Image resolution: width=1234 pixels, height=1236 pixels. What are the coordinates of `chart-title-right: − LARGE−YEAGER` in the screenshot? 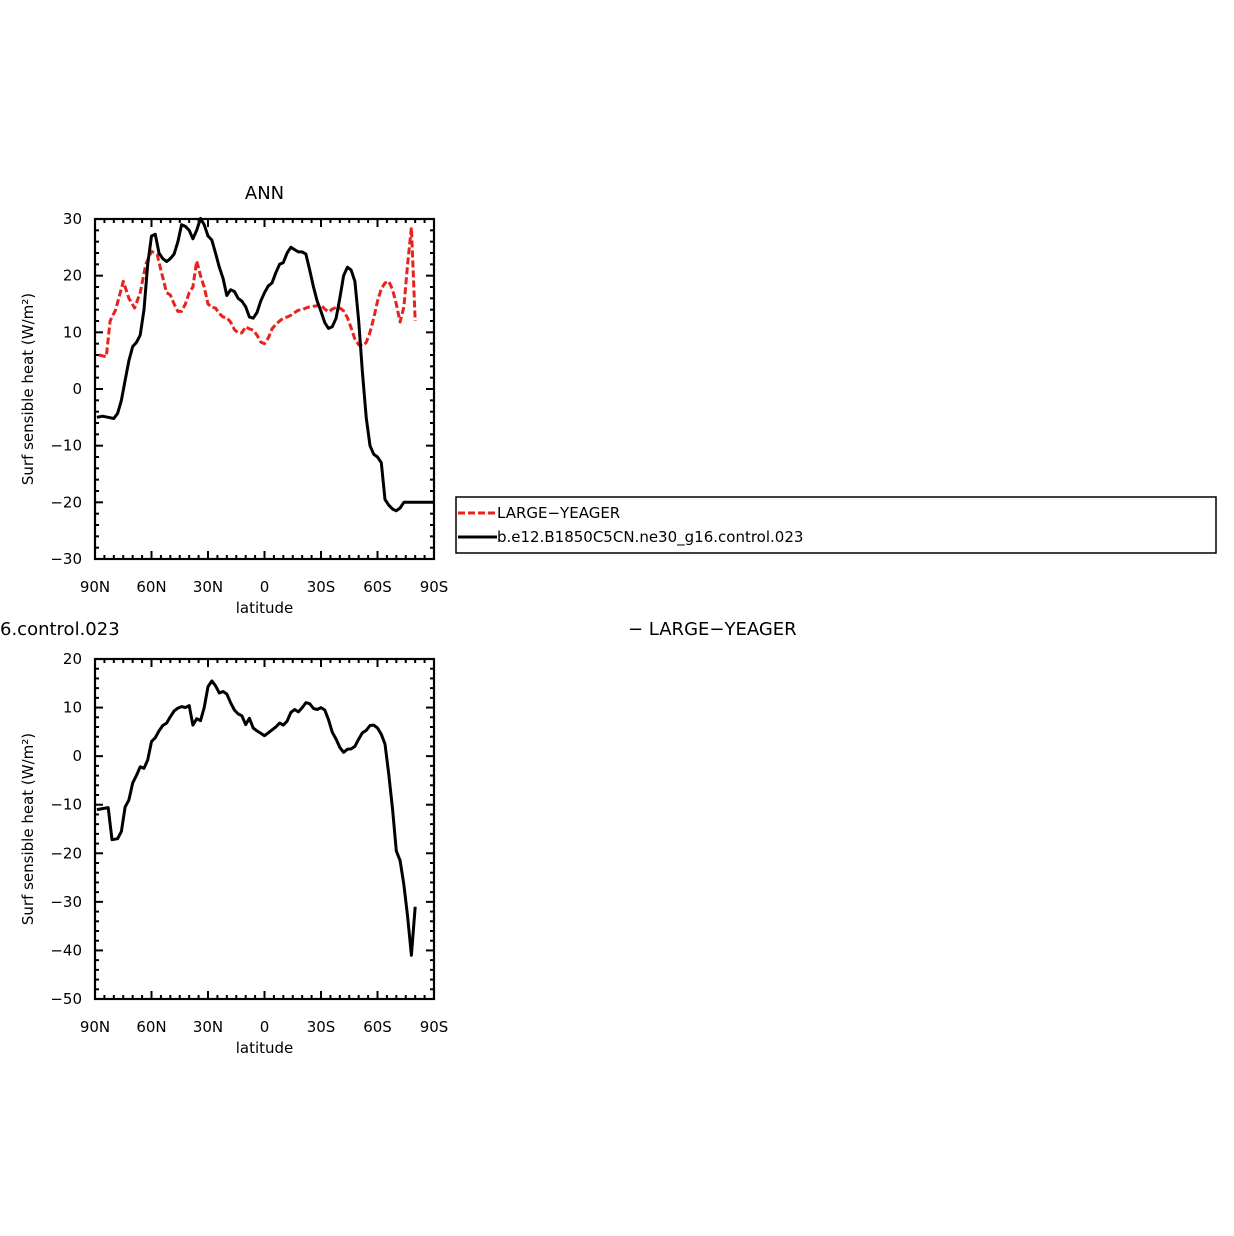 It's located at (712, 629).